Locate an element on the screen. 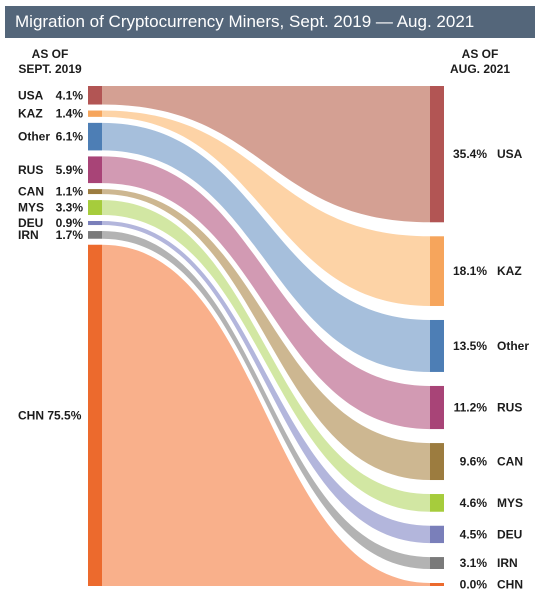 This screenshot has width=546, height=607. left-bar-chn is located at coordinates (95, 415).